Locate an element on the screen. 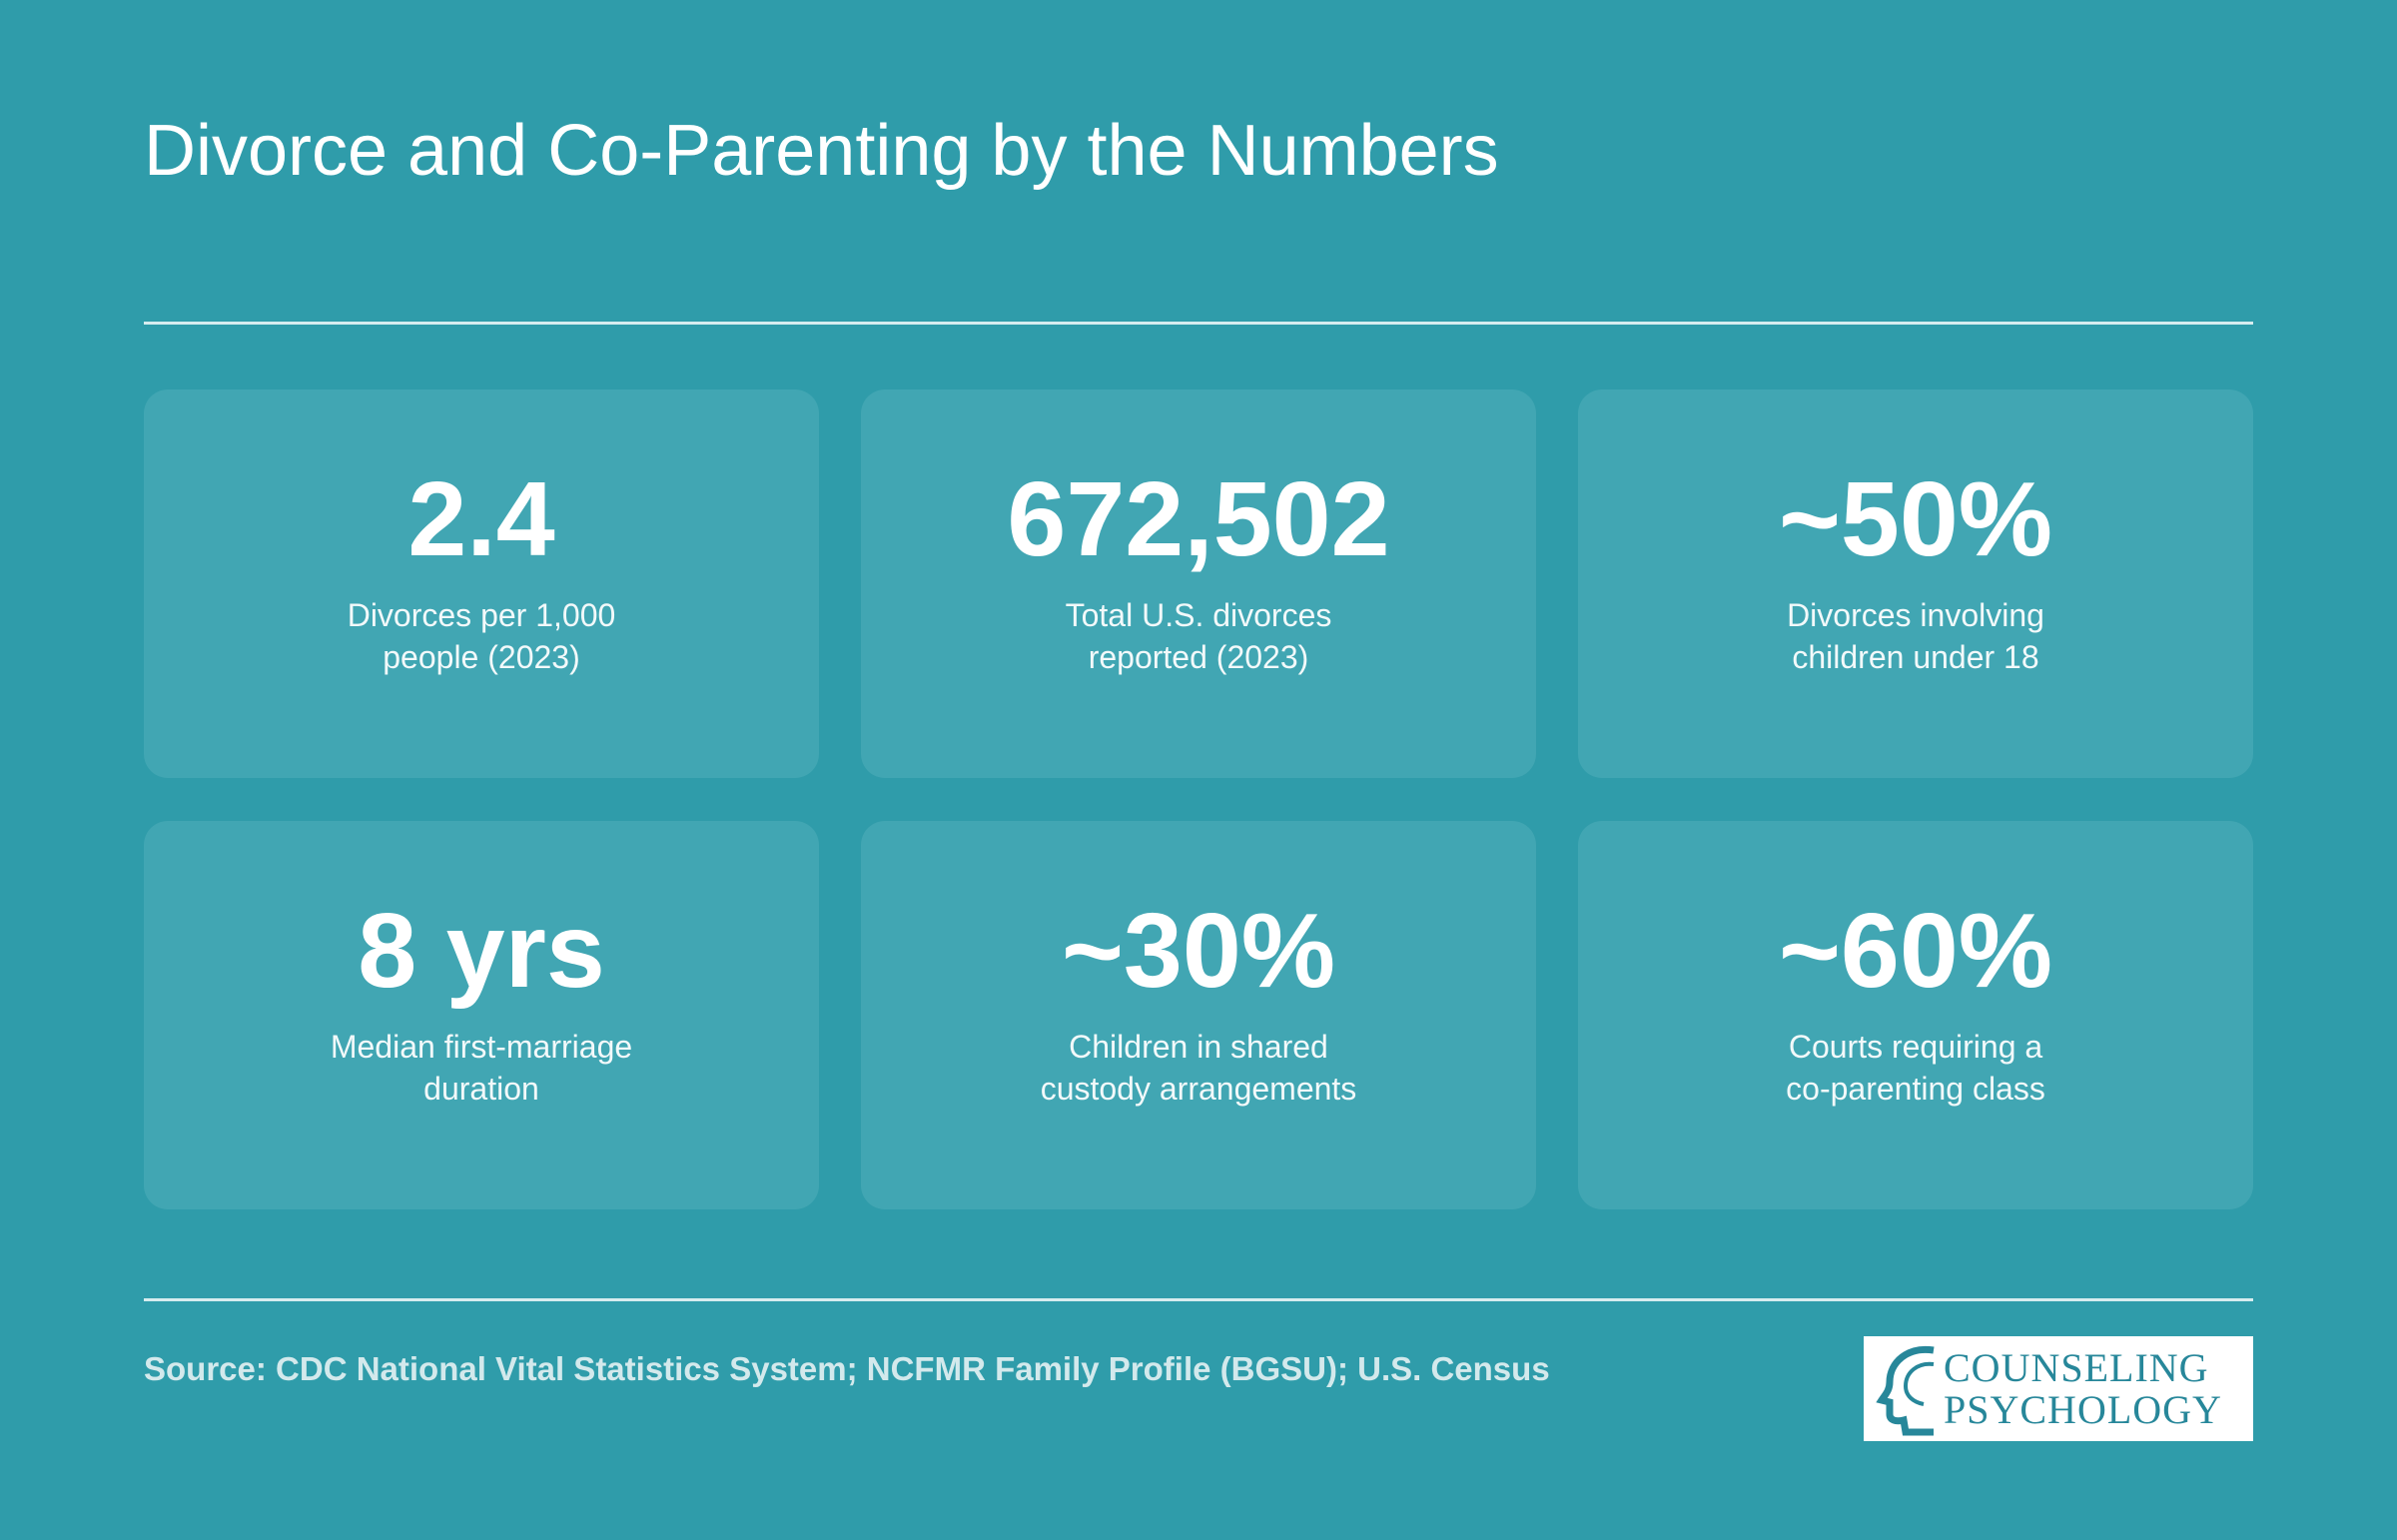 Image resolution: width=2397 pixels, height=1540 pixels. stat-label: Median first-marriage is located at coordinates (482, 1047).